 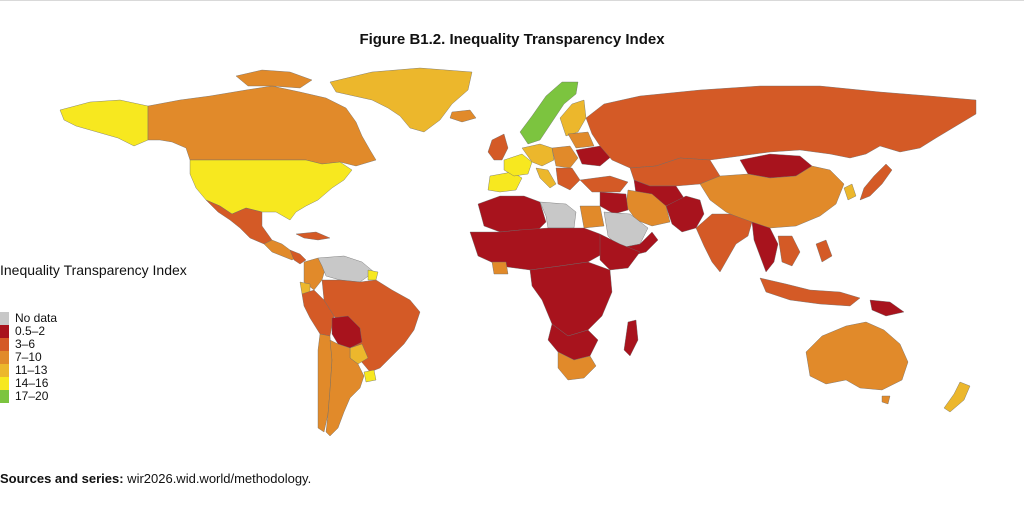 I want to click on region-japan, so click(x=876, y=182).